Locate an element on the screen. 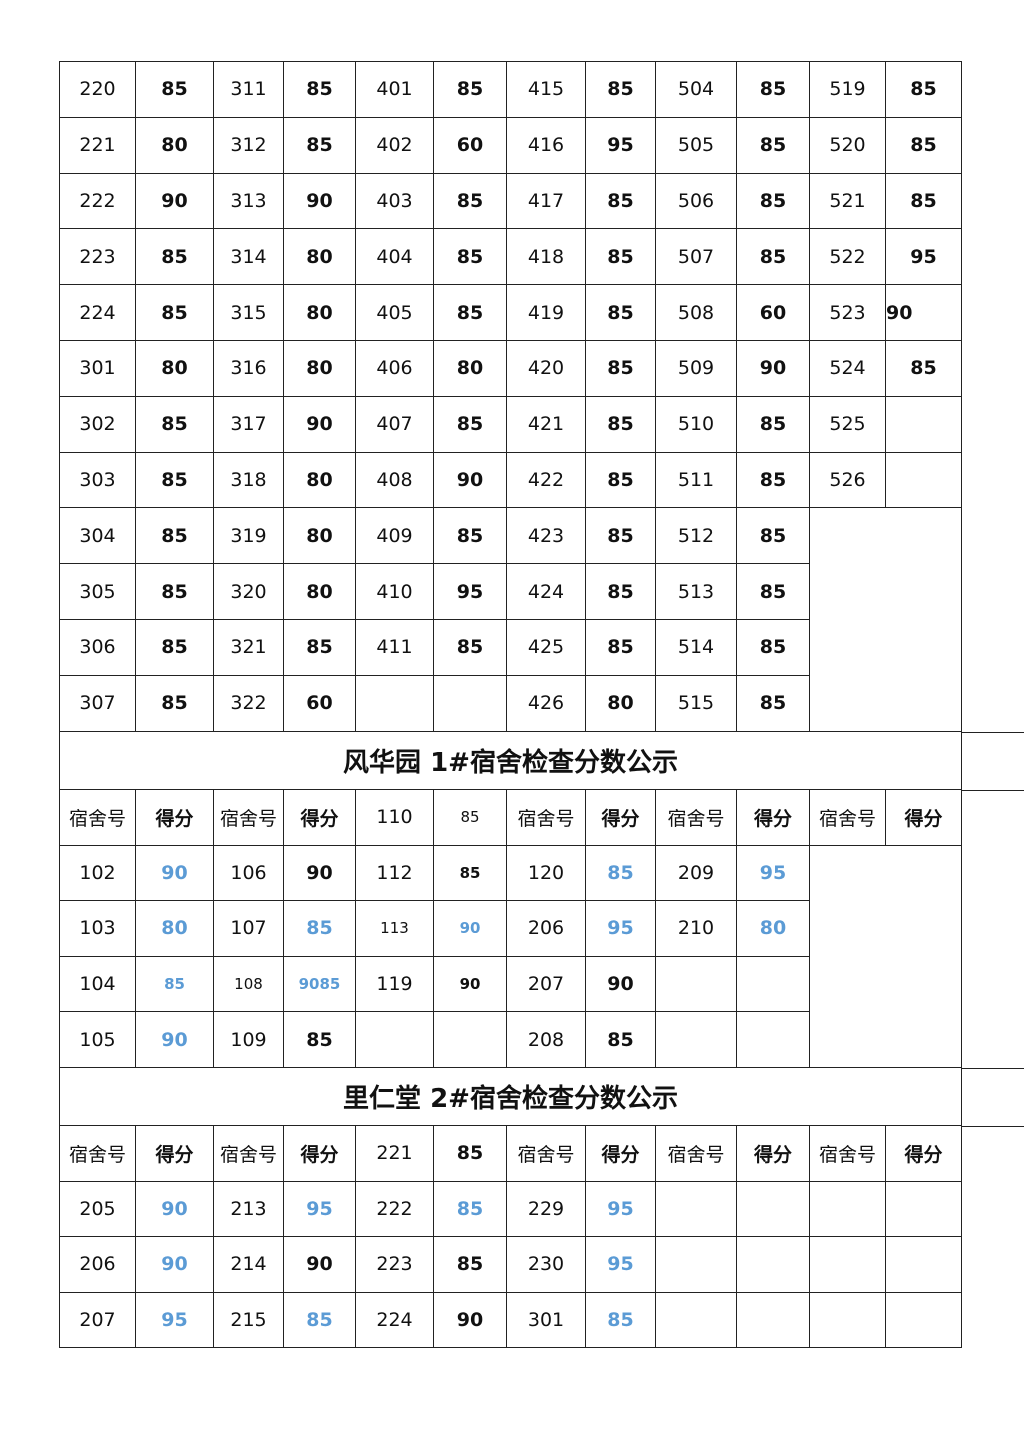 This screenshot has height=1448, width=1024. room-number-cell: 521 is located at coordinates (847, 201).